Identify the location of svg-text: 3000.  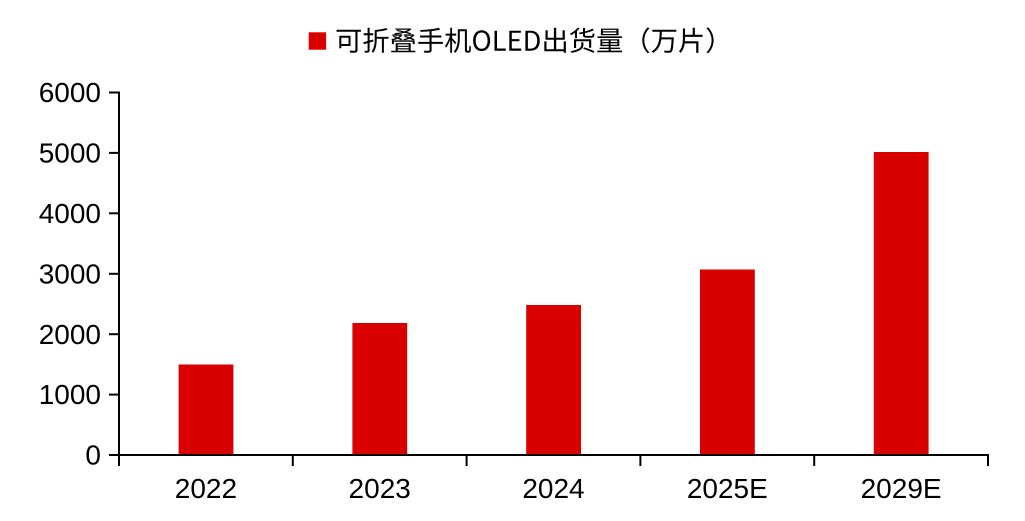
(70, 273).